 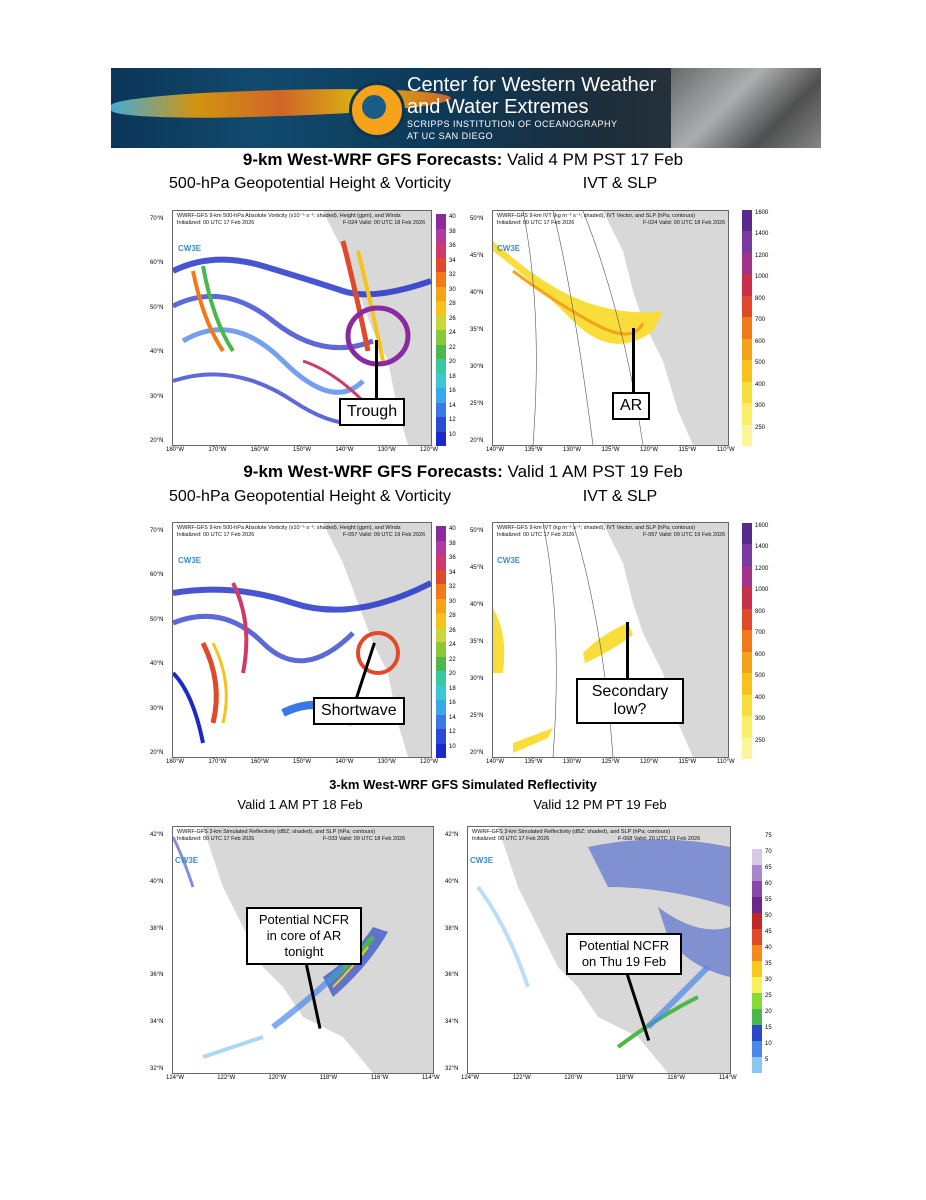 What do you see at coordinates (452, 347) in the screenshot?
I see `colorbar-label: 22` at bounding box center [452, 347].